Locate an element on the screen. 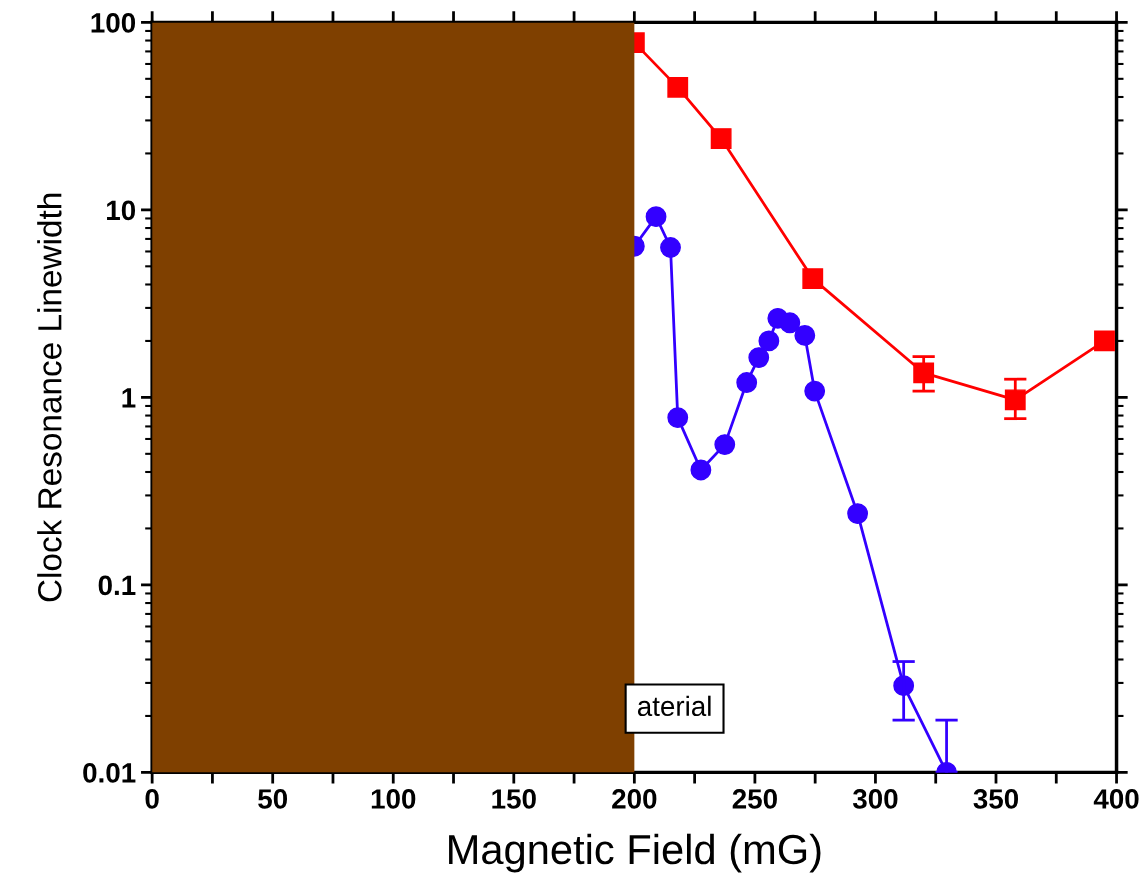  y-tick-label: 0.1 is located at coordinates (117, 585).